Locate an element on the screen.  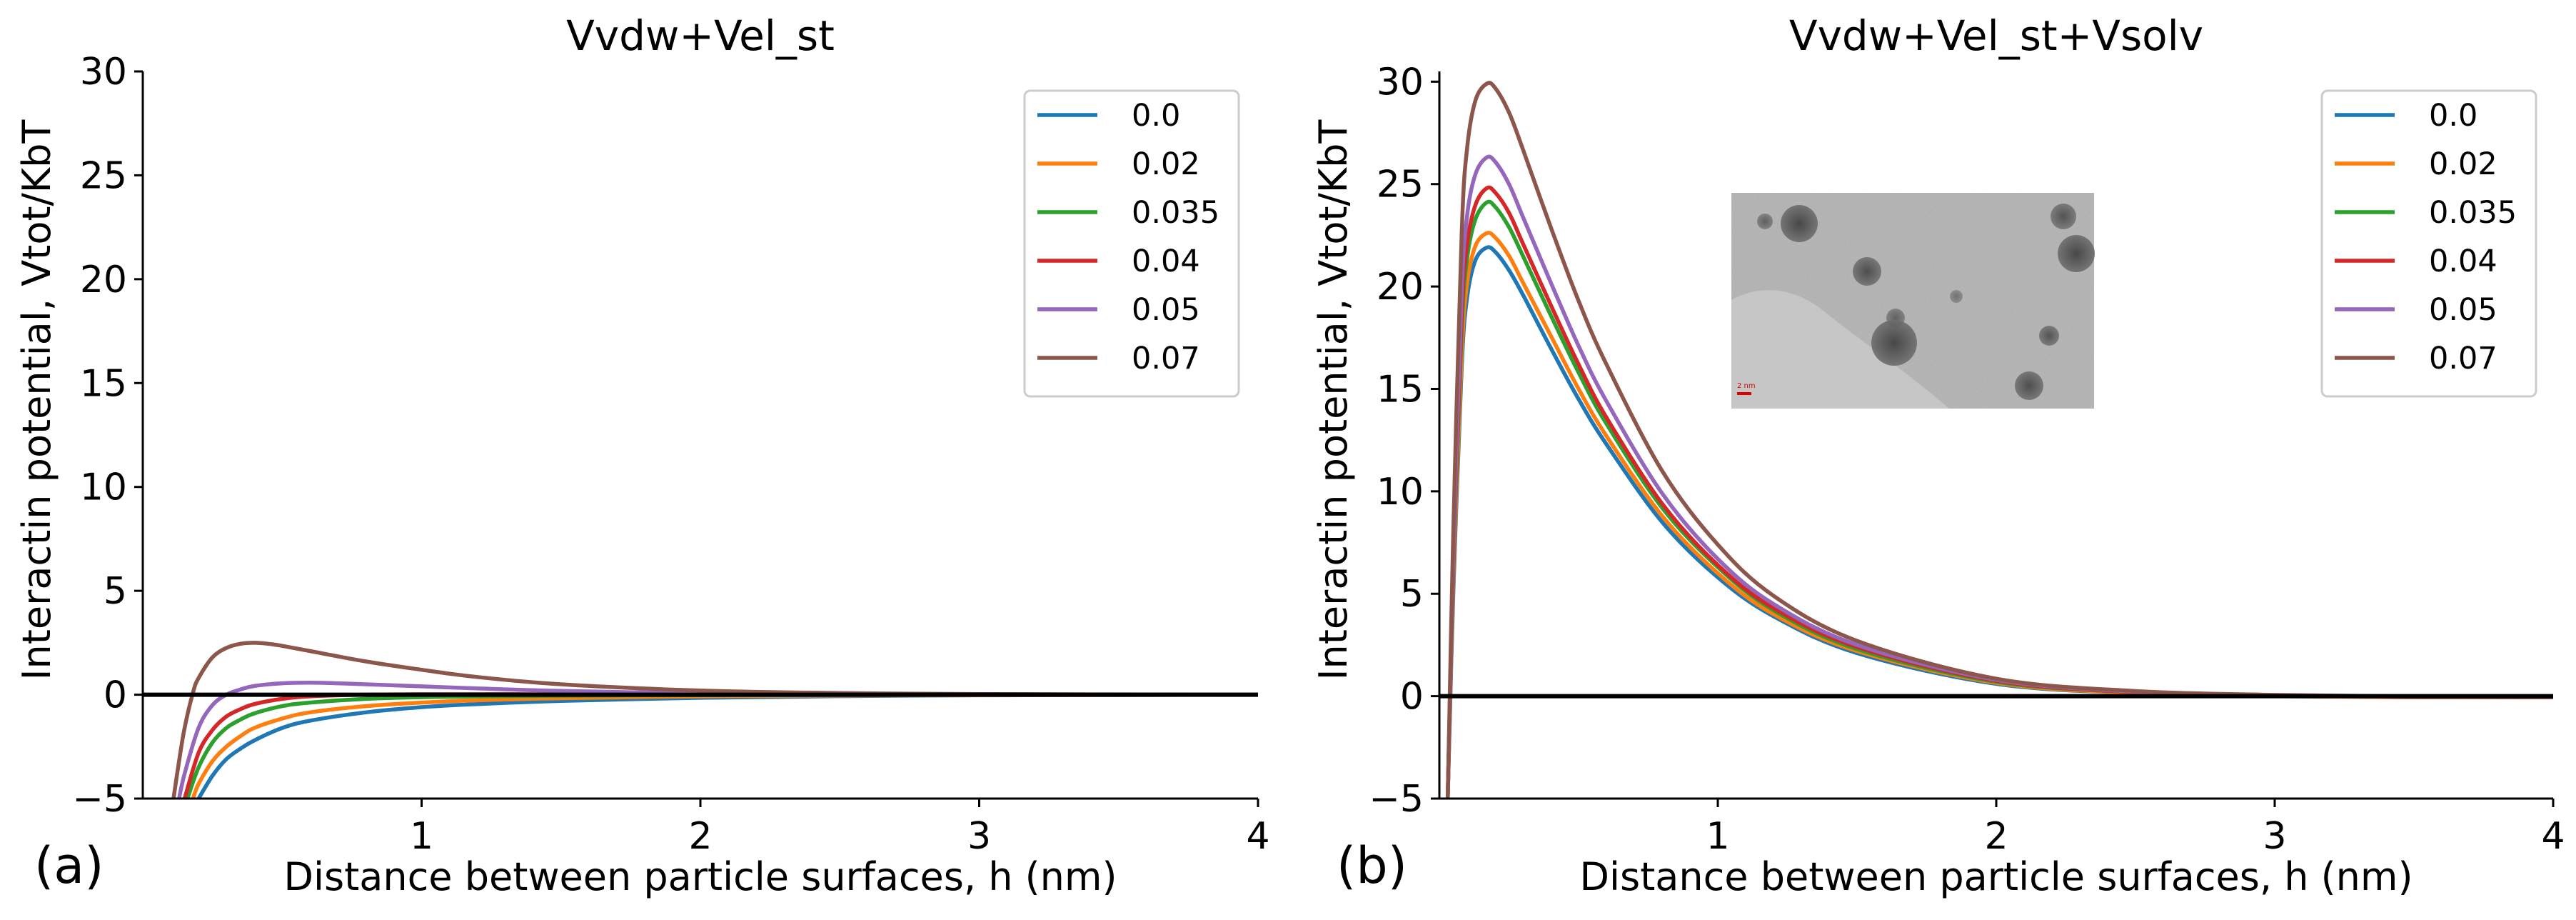
plot-area-a is located at coordinates (701, 720).